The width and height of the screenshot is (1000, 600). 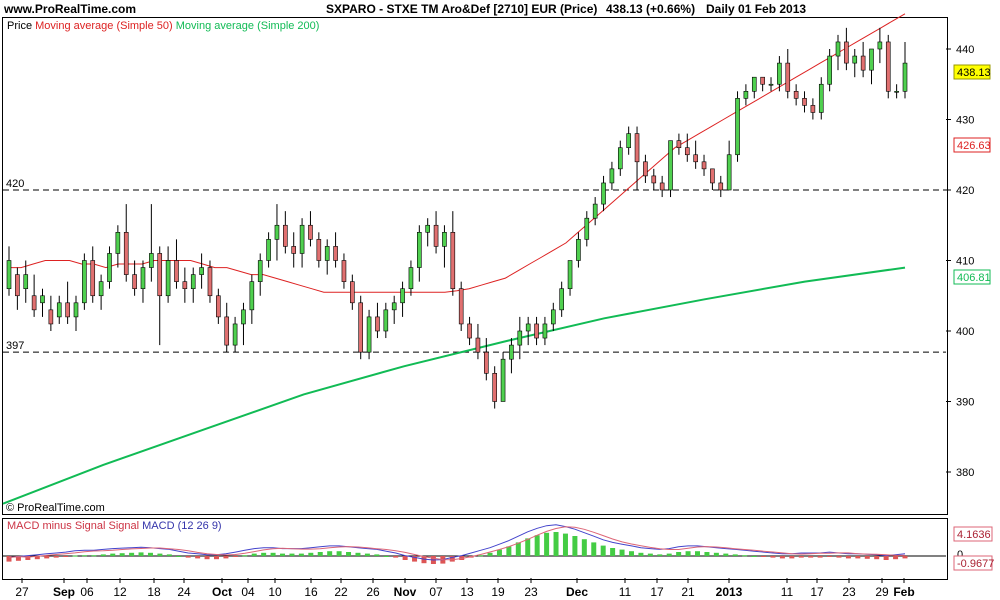 I want to click on period-label: Daily 01 Feb 2013, so click(x=756, y=9).